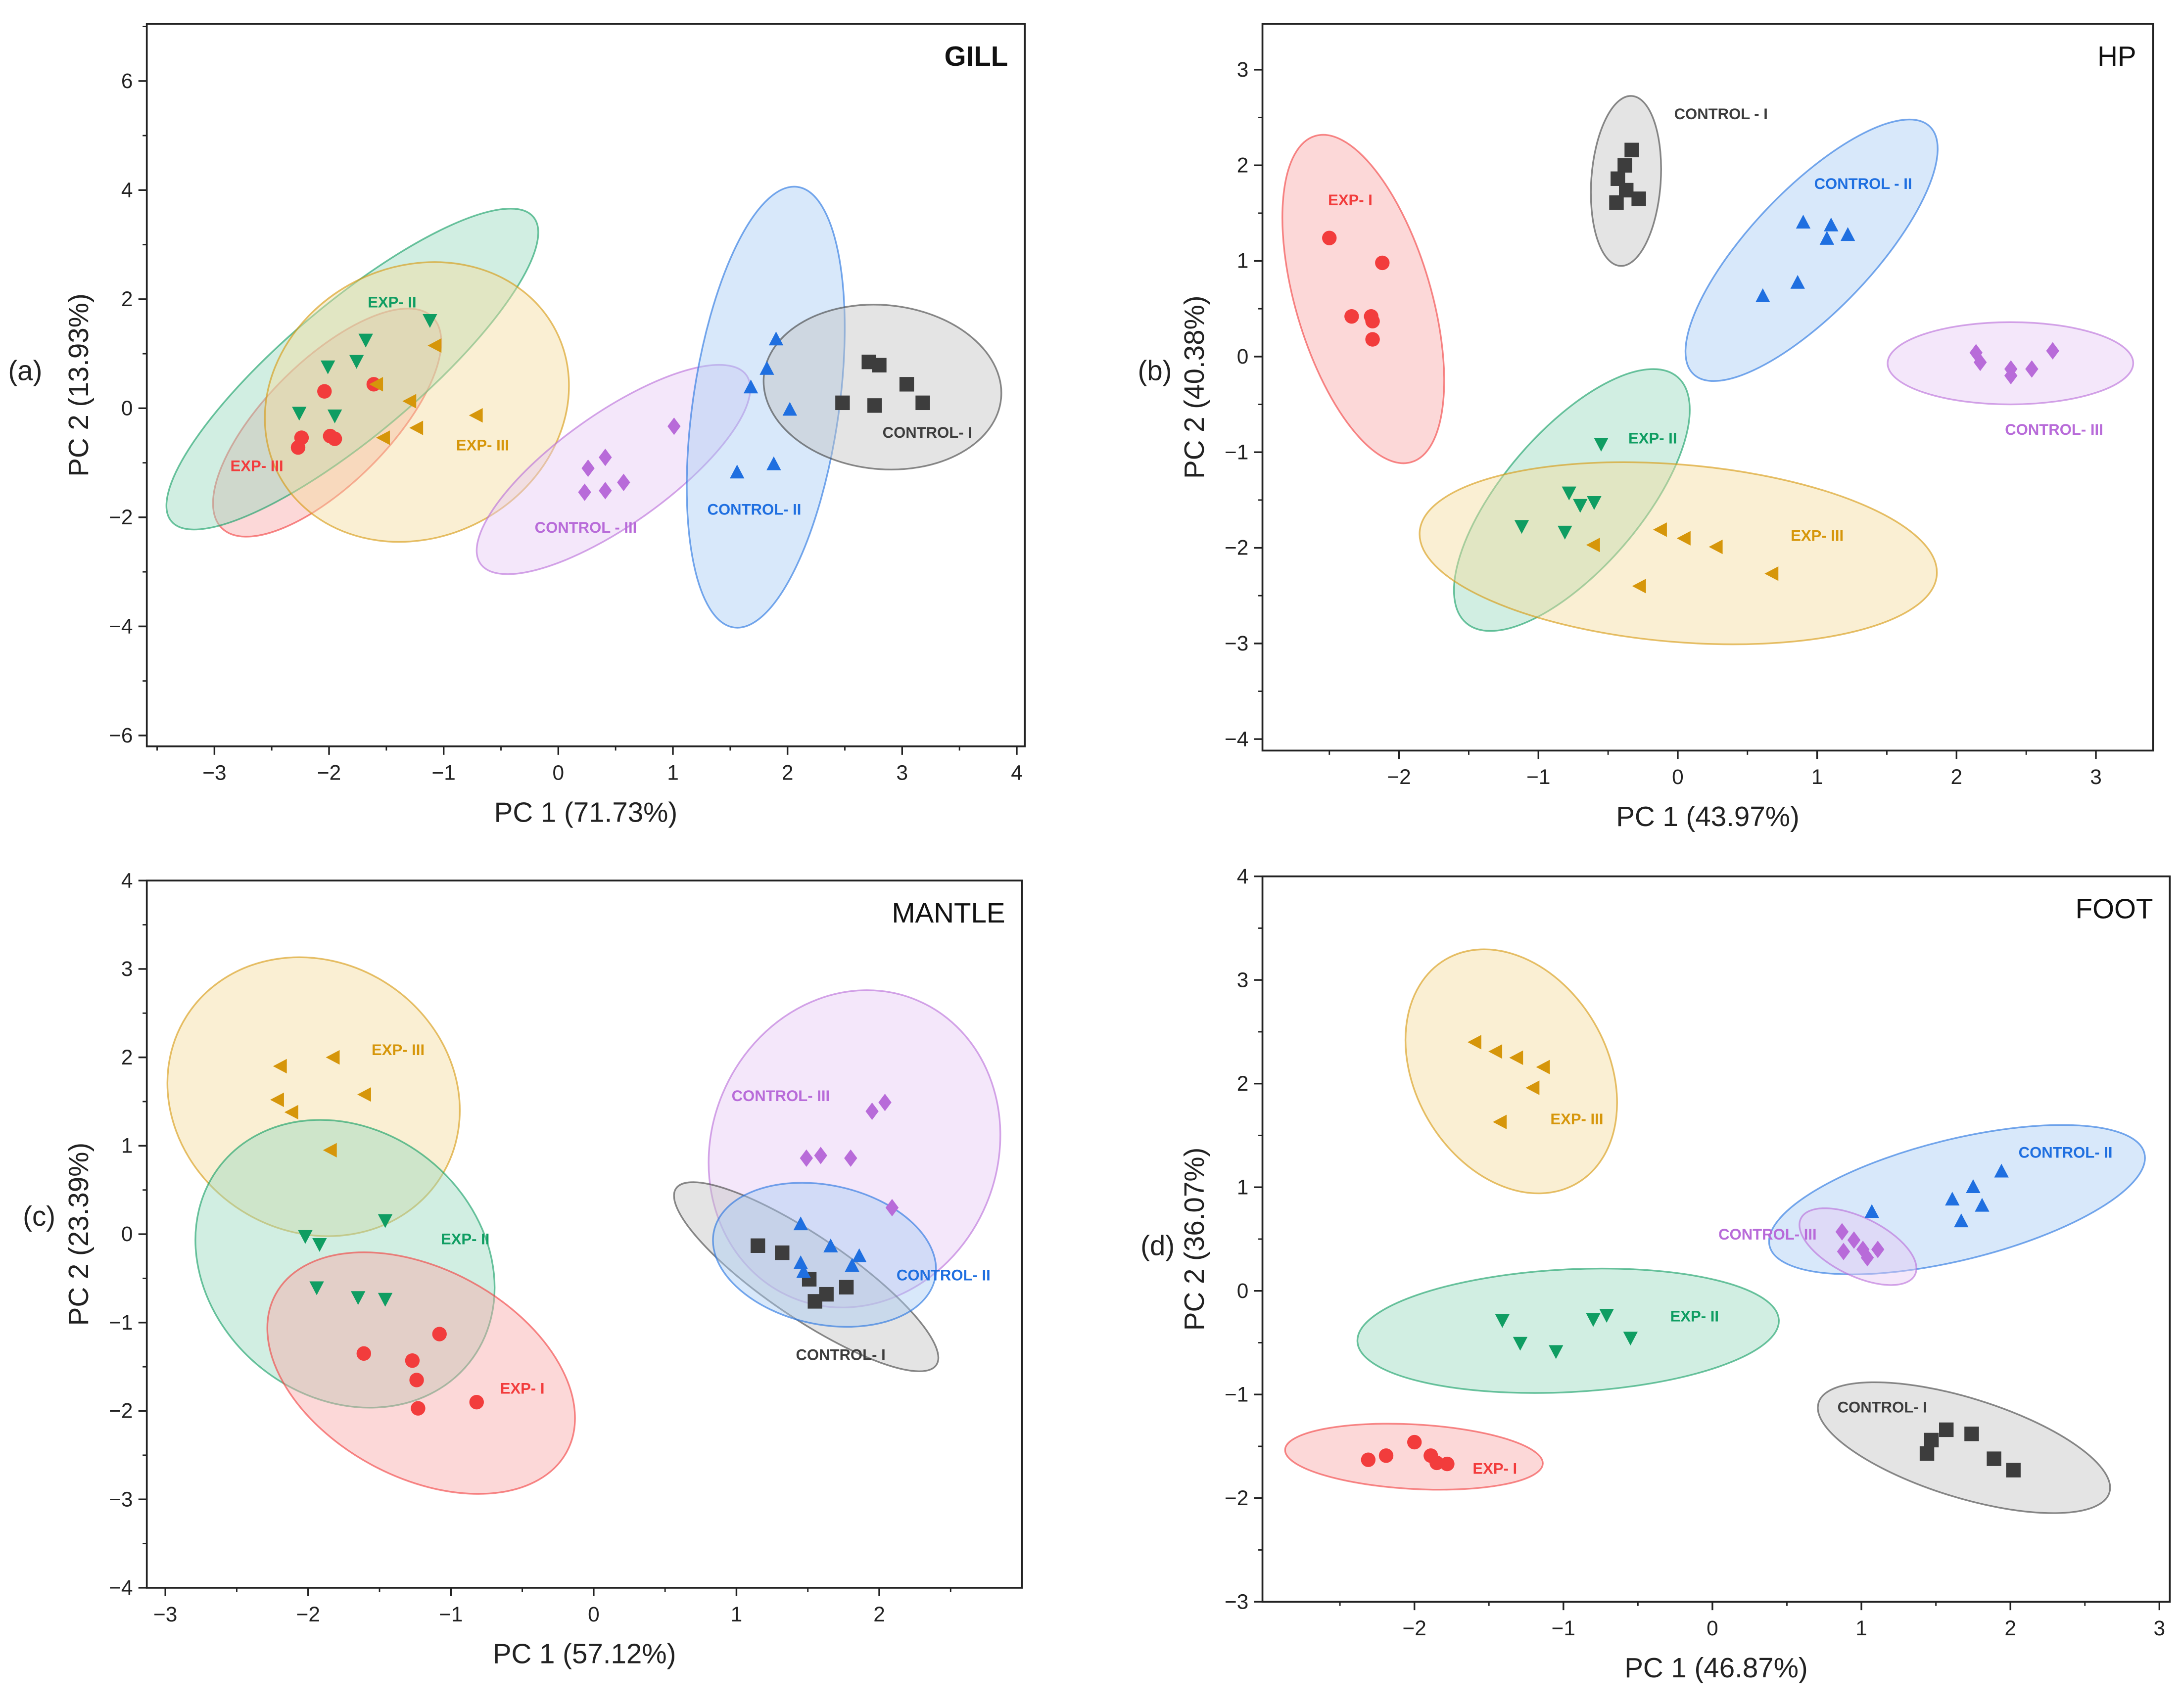 The width and height of the screenshot is (2181, 1708). What do you see at coordinates (948, 912) in the screenshot?
I see `panel-title: MANTLE` at bounding box center [948, 912].